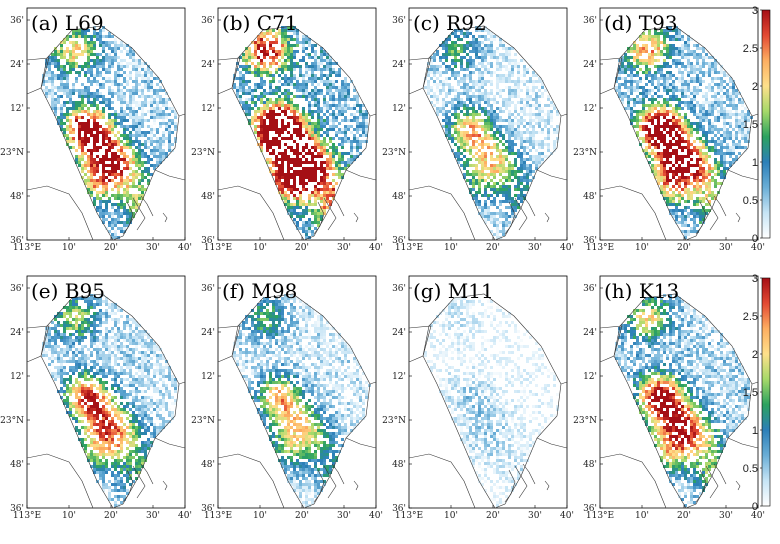 The image size is (780, 544). I want to click on panel-title: (c) R92, so click(450, 23).